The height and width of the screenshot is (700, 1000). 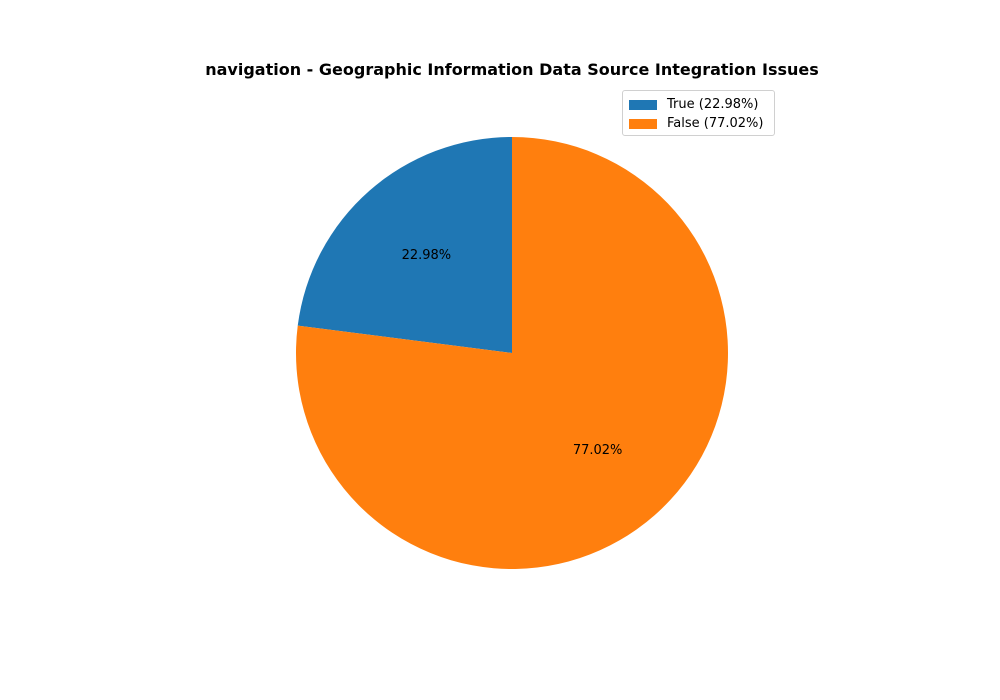 I want to click on pie-slice-labels: 22.98% 77.02%, so click(x=512, y=353).